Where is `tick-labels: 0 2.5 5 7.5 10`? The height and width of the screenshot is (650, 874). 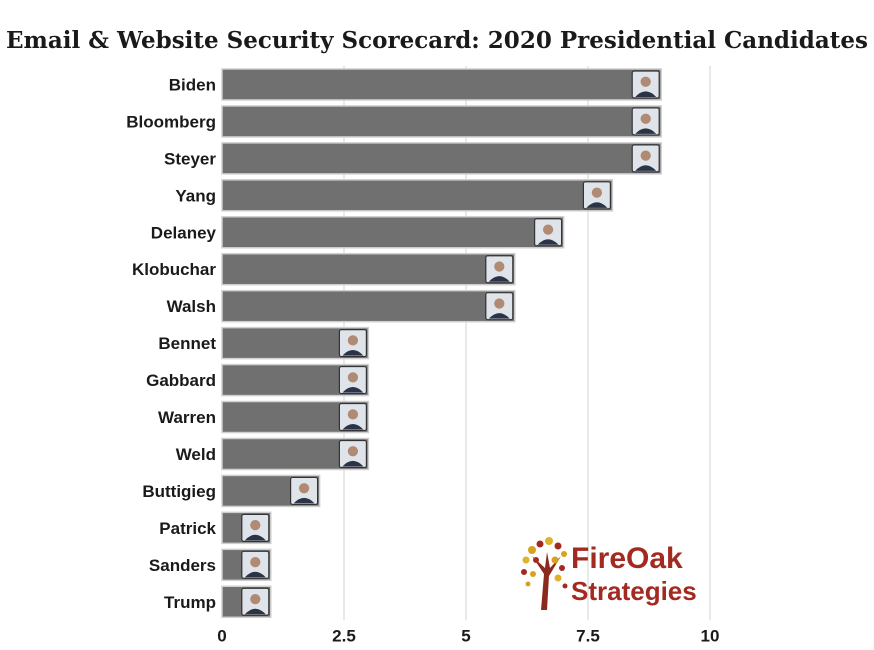 tick-labels: 0 2.5 5 7.5 10 is located at coordinates (468, 635).